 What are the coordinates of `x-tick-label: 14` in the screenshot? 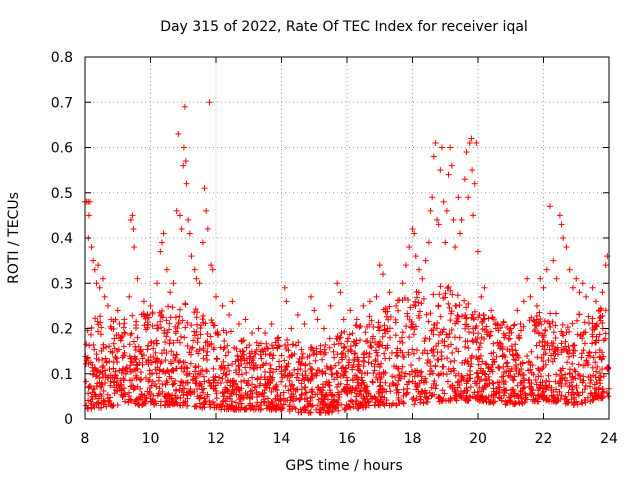 It's located at (282, 439).